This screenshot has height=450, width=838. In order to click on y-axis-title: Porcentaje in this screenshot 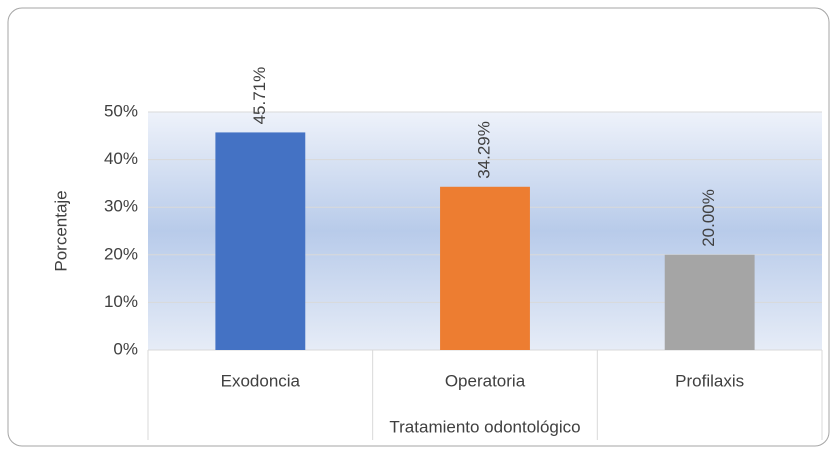, I will do `click(60, 230)`.